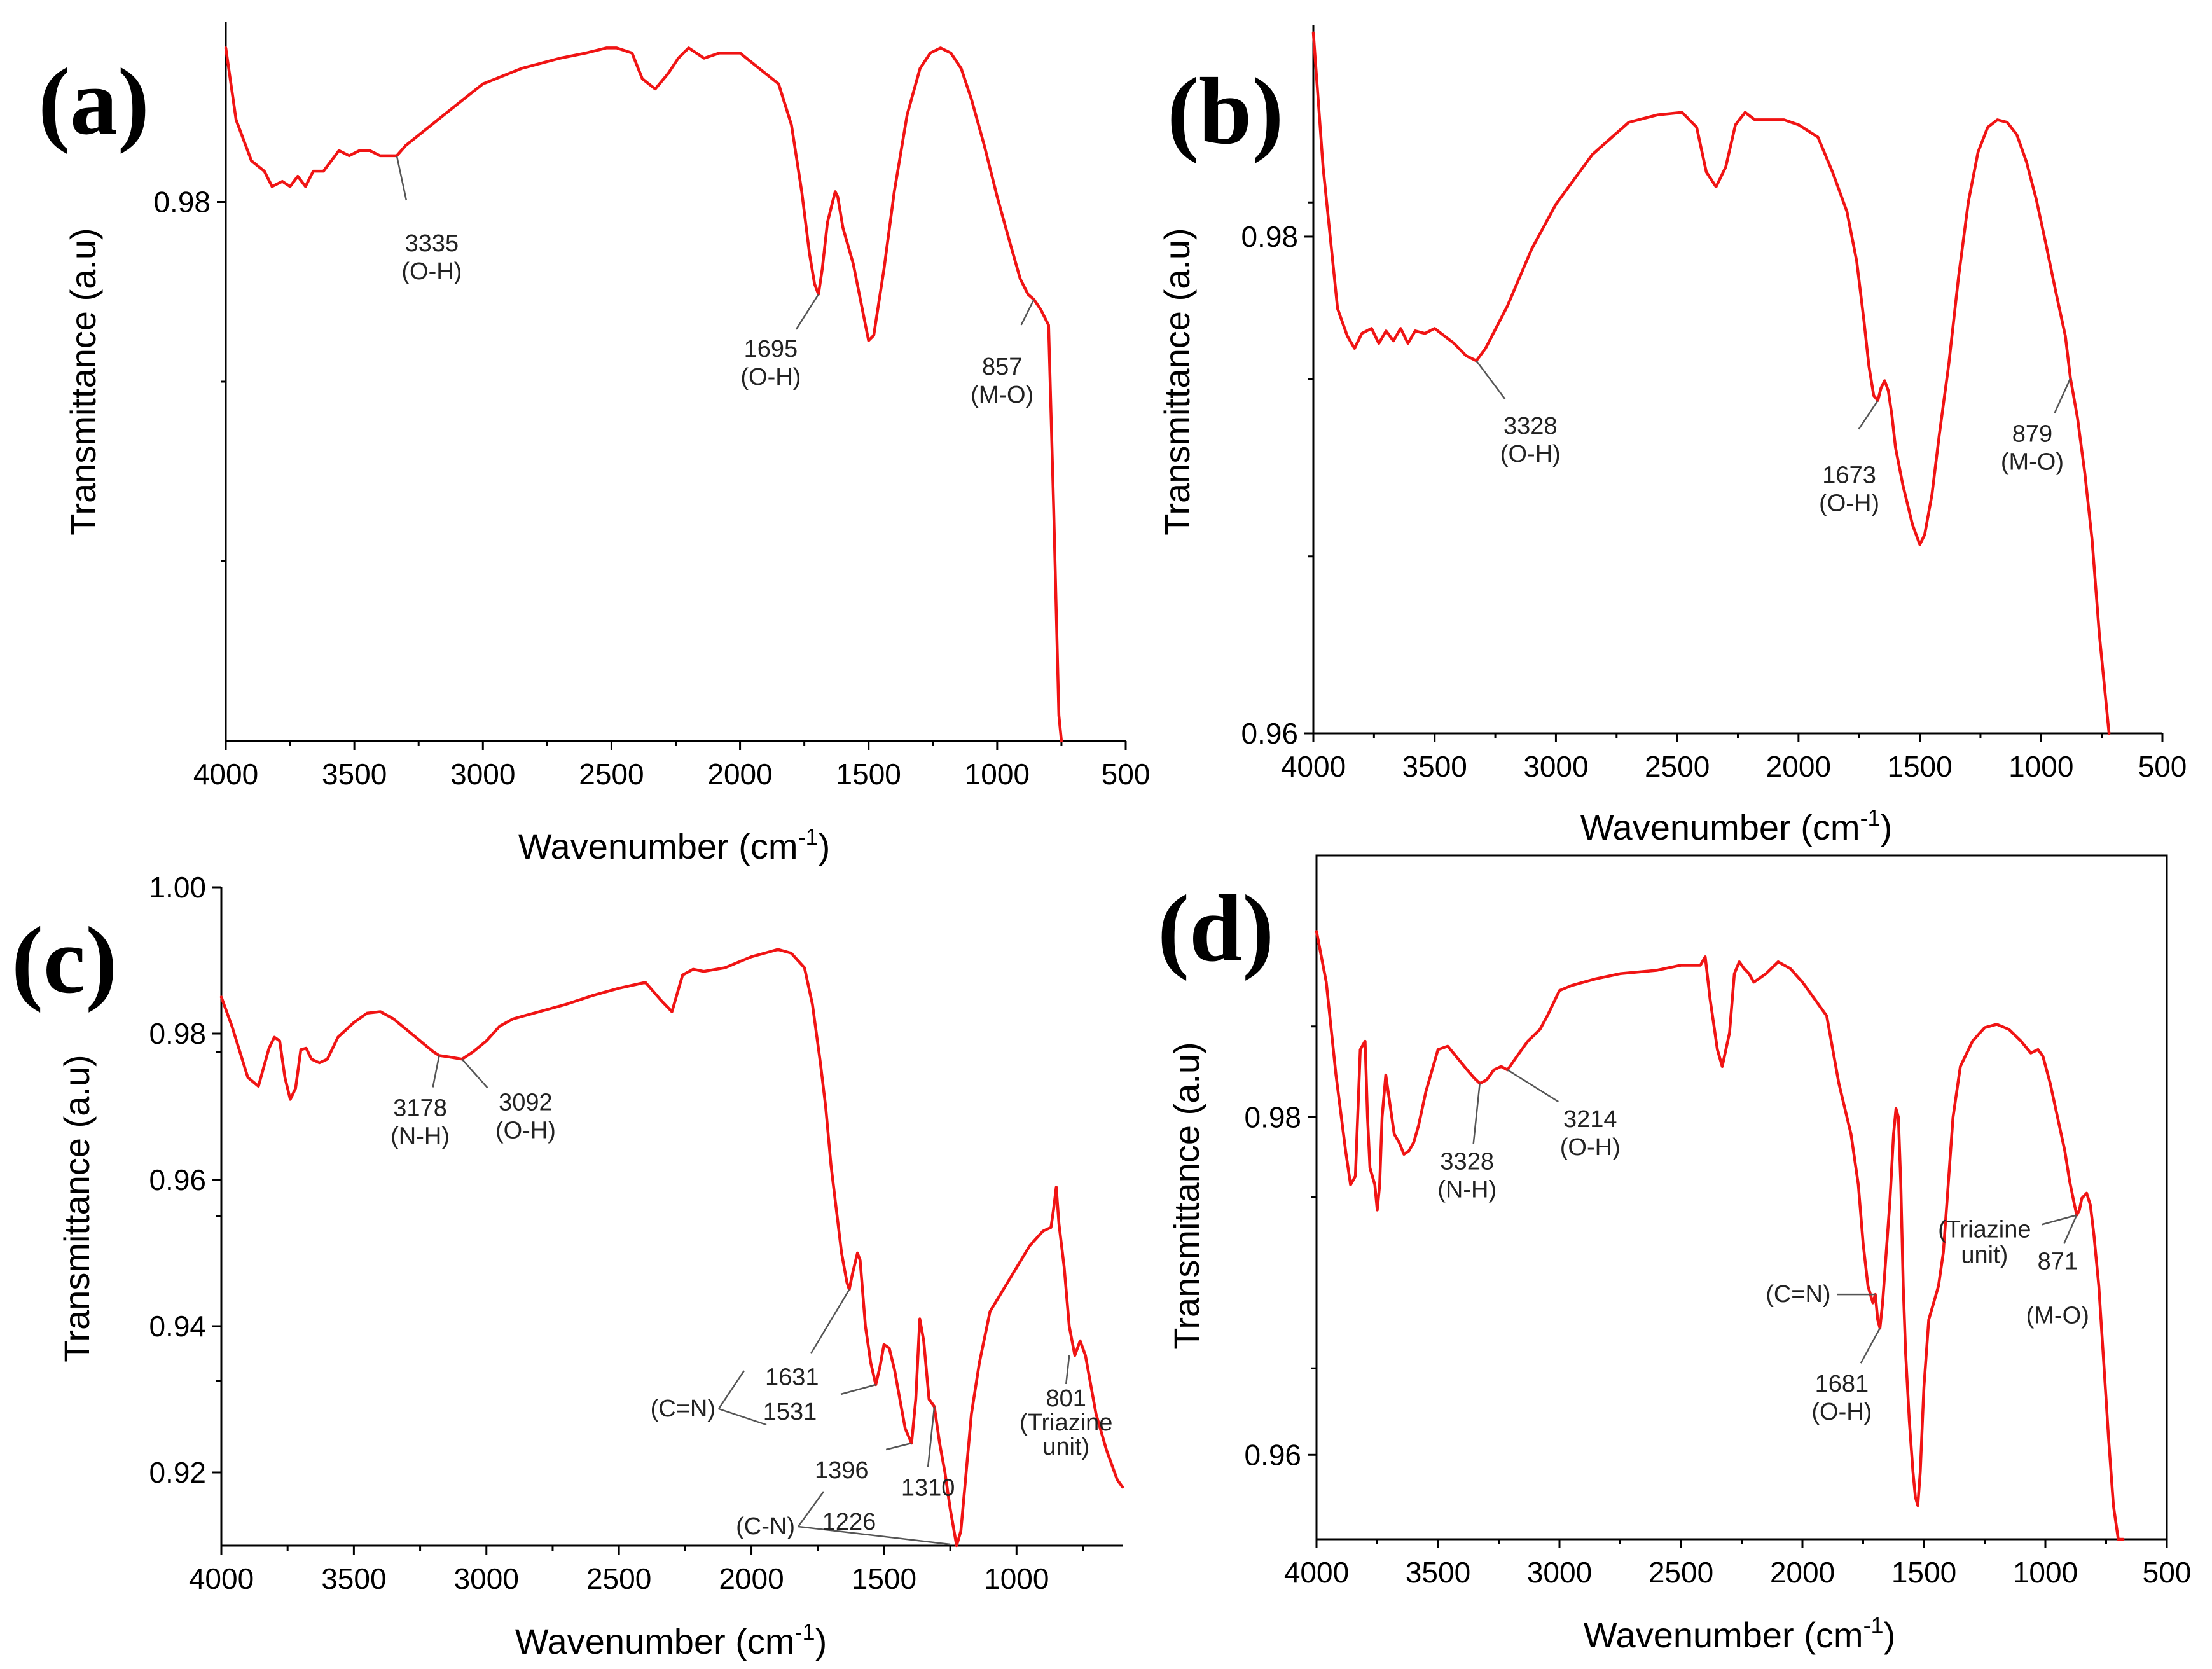 The width and height of the screenshot is (2212, 1669). I want to click on panel-label: (d), so click(1216, 928).